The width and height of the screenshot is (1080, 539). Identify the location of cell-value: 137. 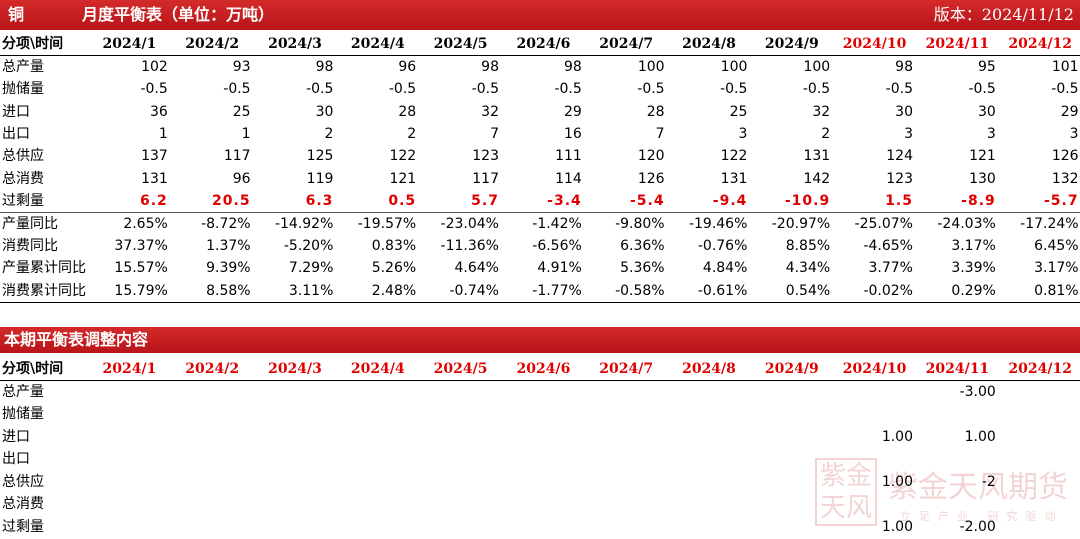
(154, 156).